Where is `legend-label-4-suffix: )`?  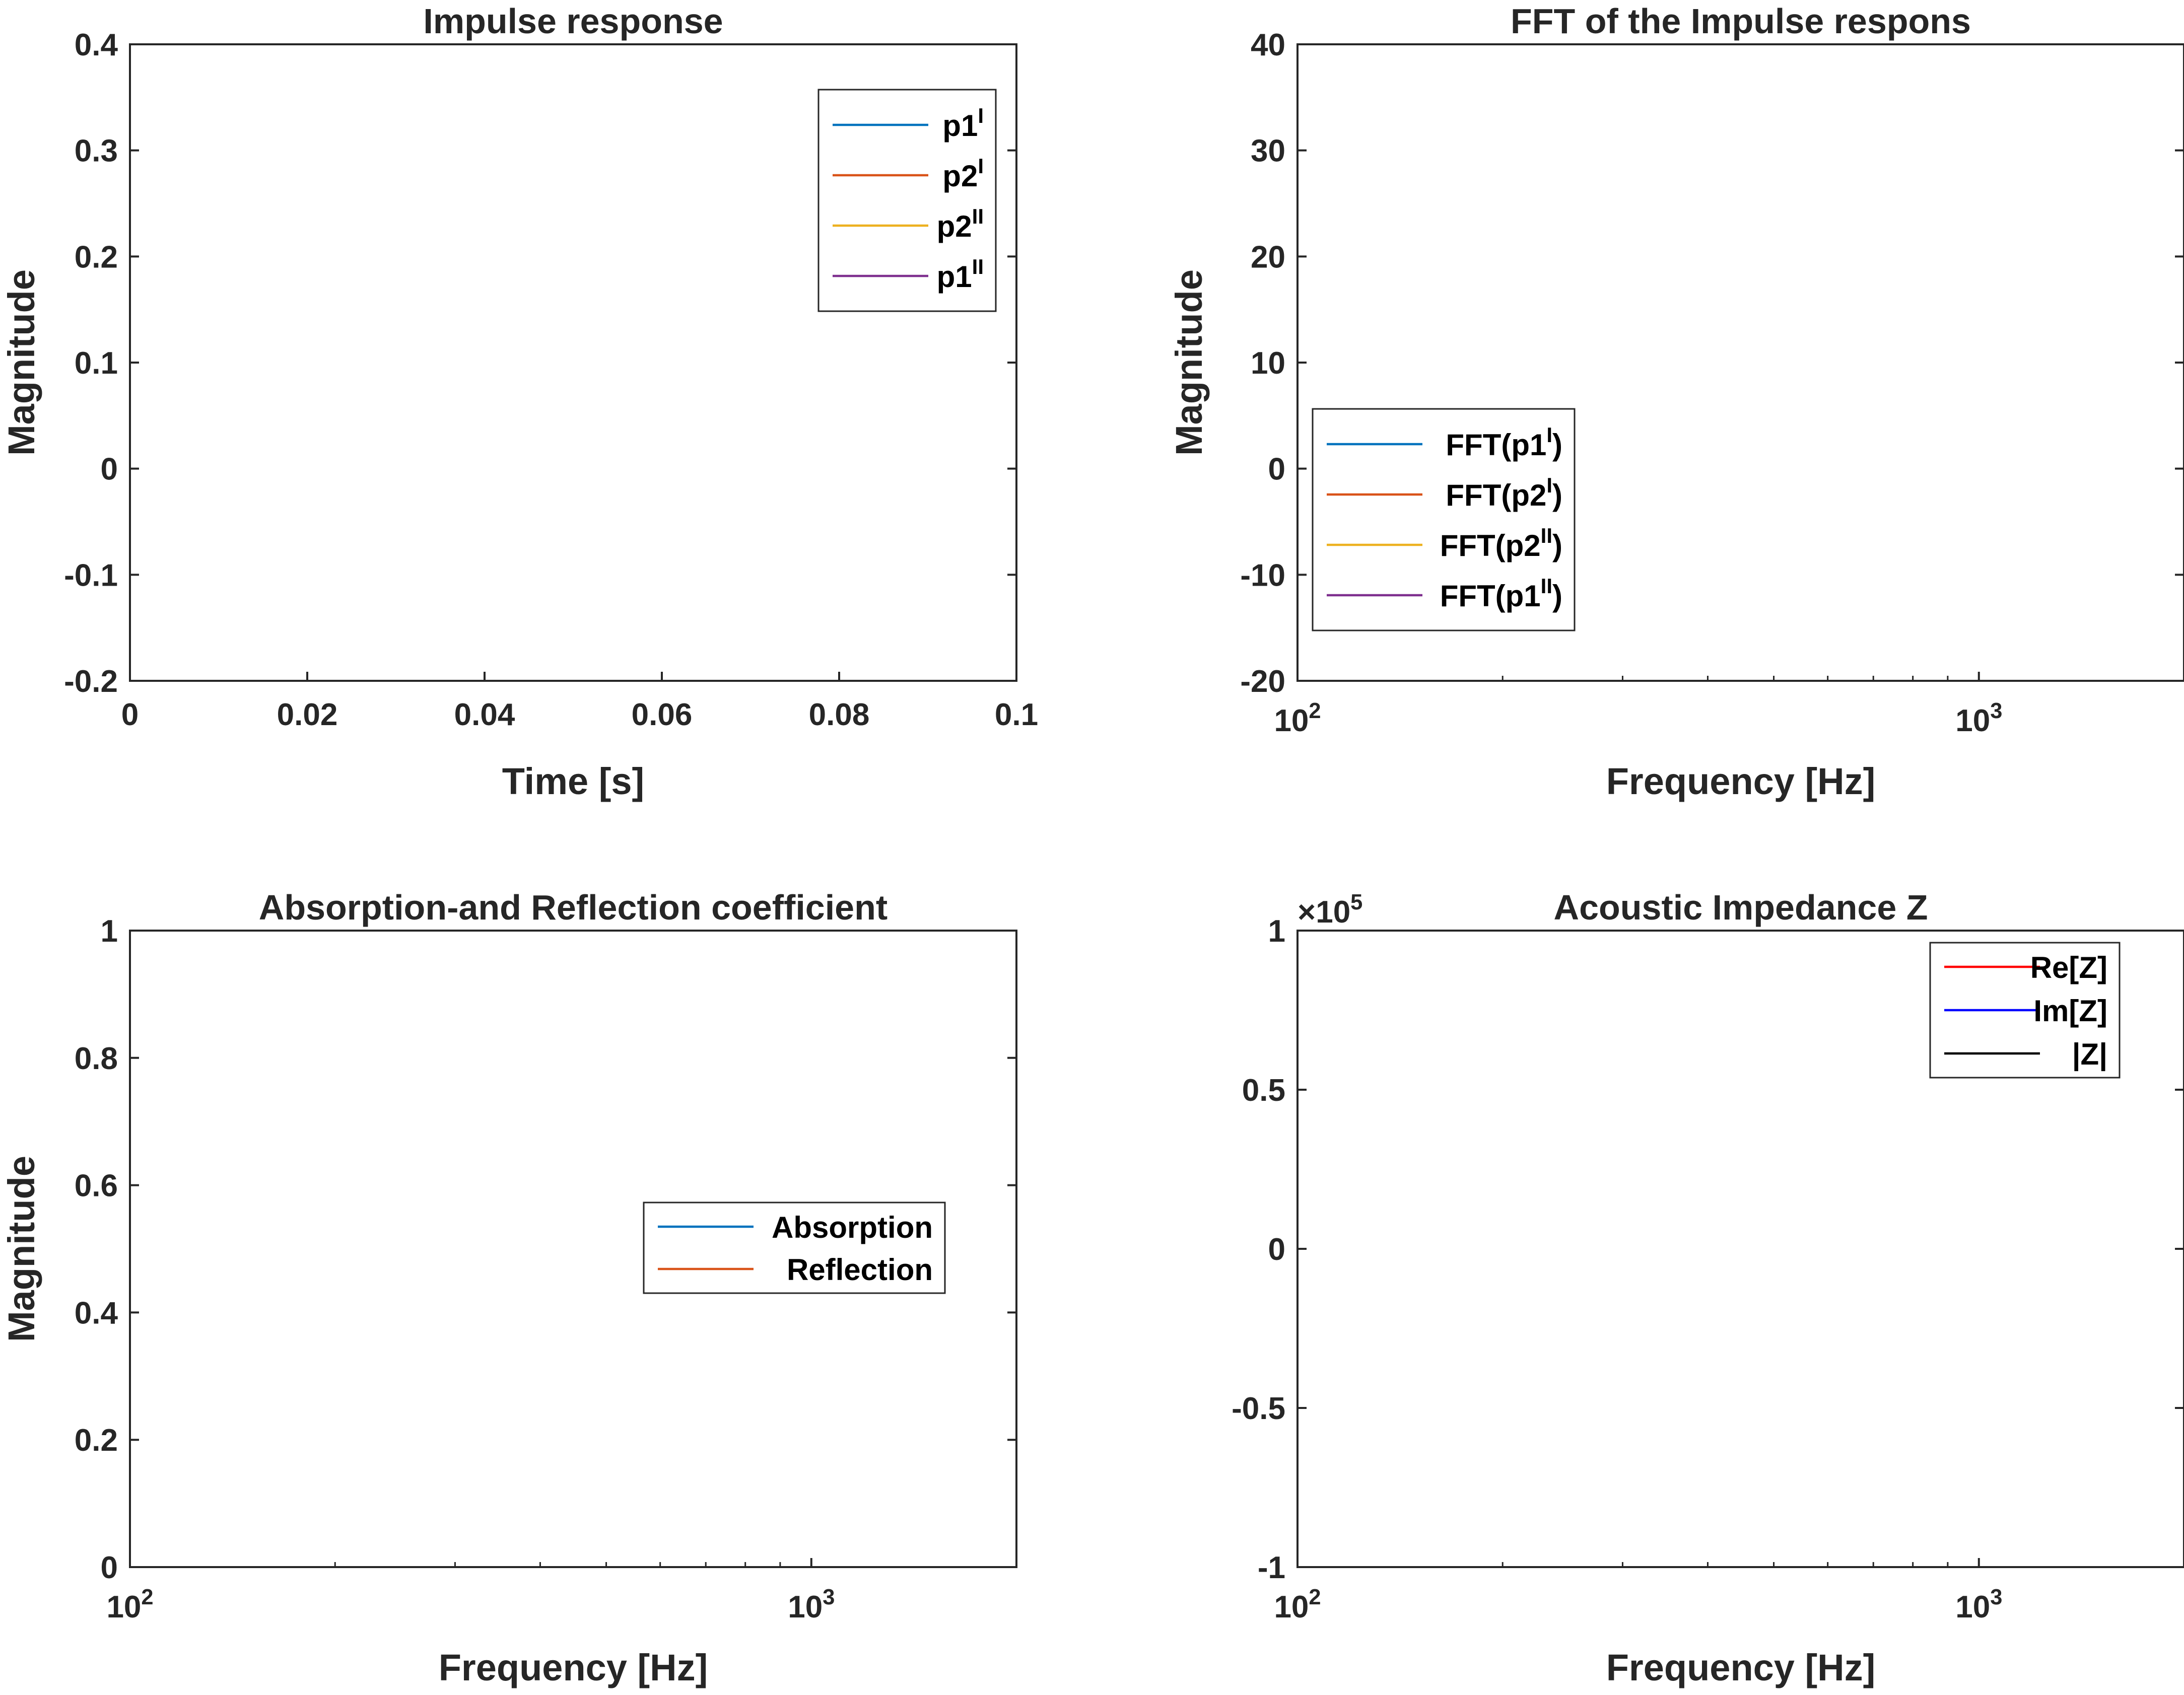
legend-label-4-suffix: ) is located at coordinates (1557, 596).